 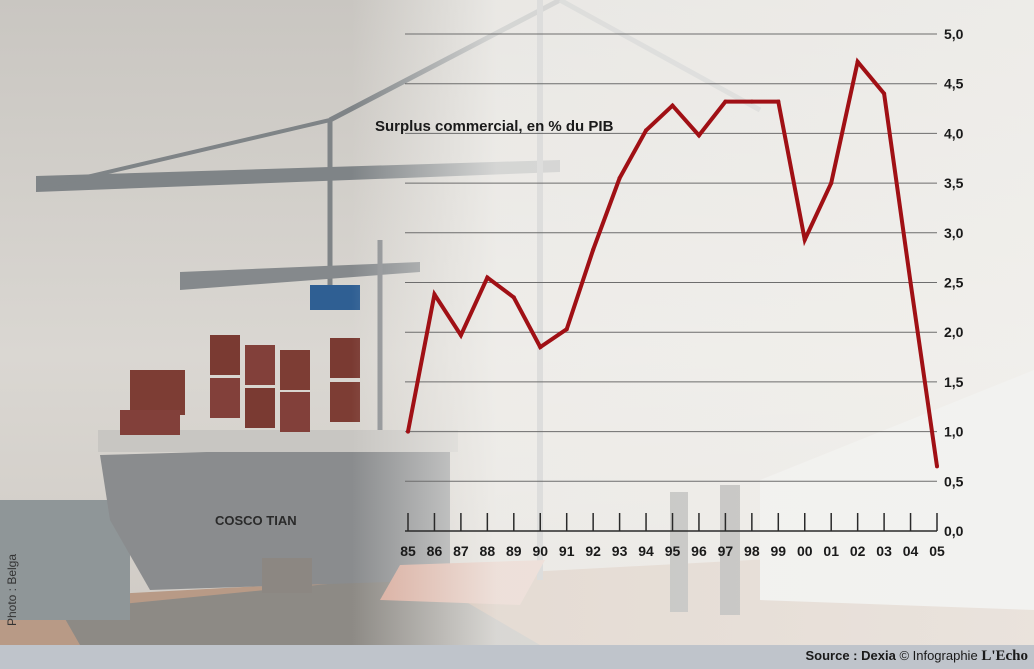 What do you see at coordinates (831, 551) in the screenshot?
I see `x-tick-label: 01` at bounding box center [831, 551].